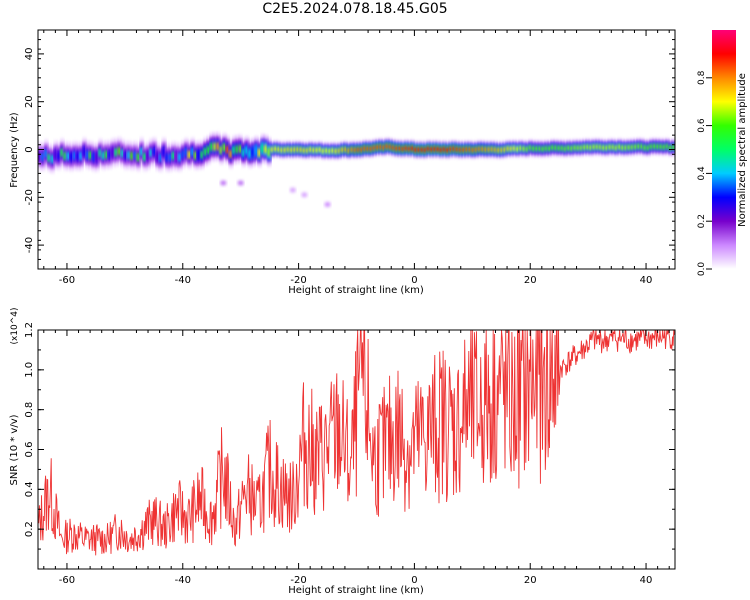  What do you see at coordinates (29, 450) in the screenshot?
I see `y-tick-label: 0.6` at bounding box center [29, 450].